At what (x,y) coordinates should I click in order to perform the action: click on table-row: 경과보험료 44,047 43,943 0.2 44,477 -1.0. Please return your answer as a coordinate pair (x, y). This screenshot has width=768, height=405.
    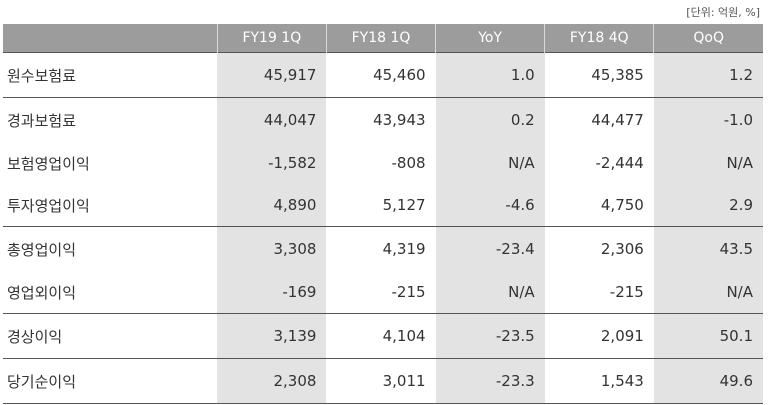
    Looking at the image, I should click on (383, 119).